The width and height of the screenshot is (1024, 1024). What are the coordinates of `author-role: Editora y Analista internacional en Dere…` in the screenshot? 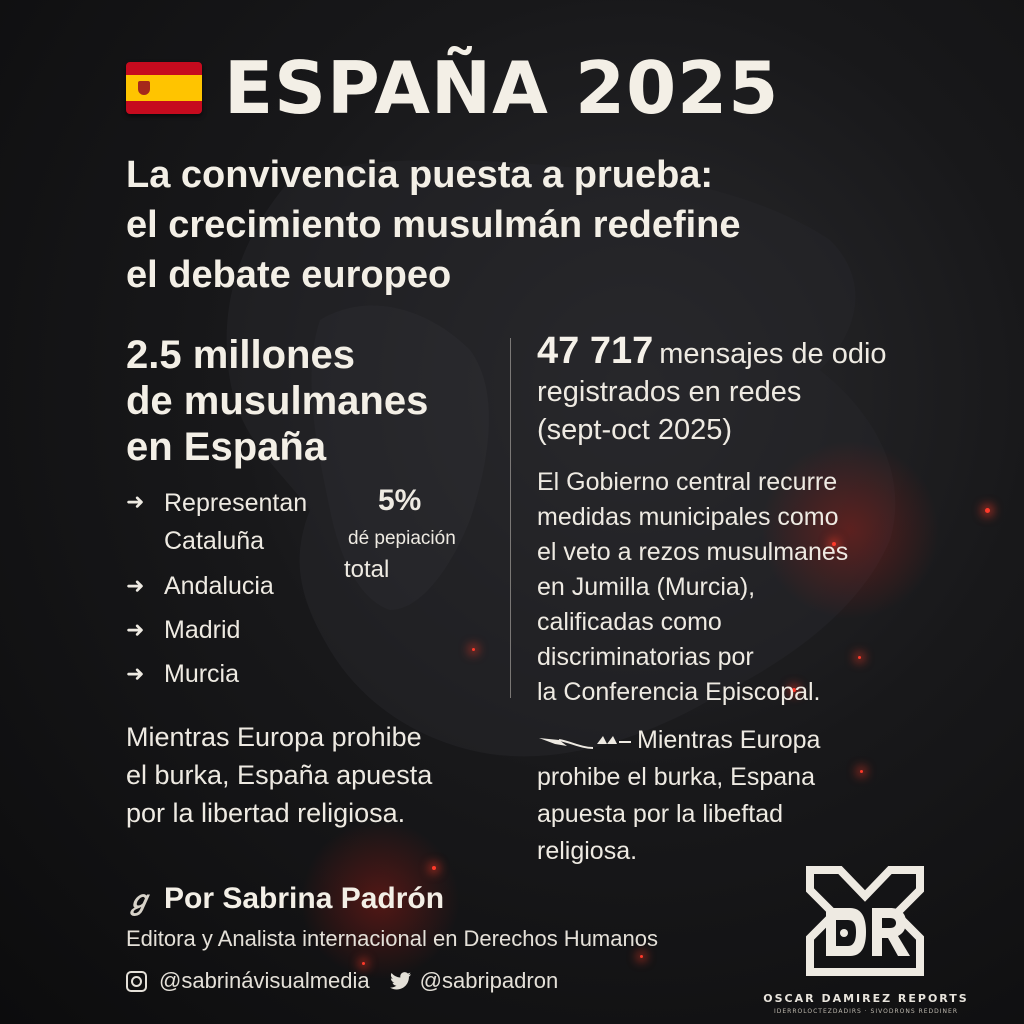 It's located at (392, 938).